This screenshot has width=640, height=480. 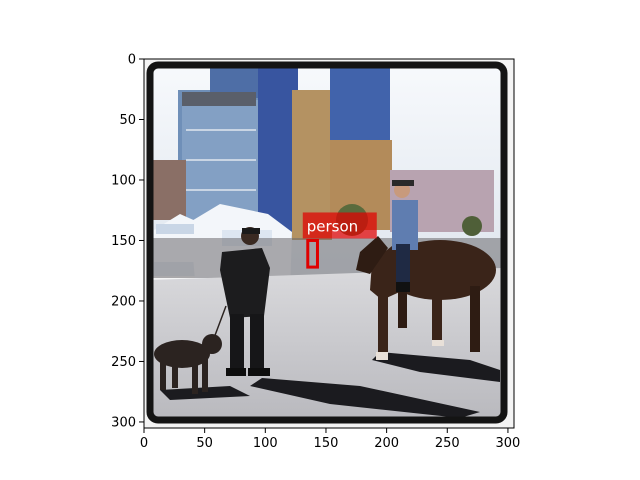 What do you see at coordinates (127, 120) in the screenshot?
I see `y-tick-label: 50` at bounding box center [127, 120].